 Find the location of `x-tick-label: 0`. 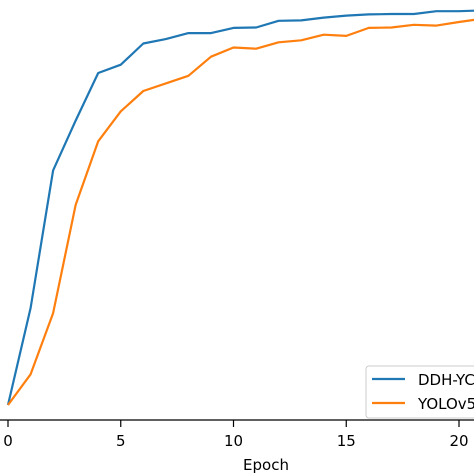

x-tick-label: 0 is located at coordinates (8, 441).